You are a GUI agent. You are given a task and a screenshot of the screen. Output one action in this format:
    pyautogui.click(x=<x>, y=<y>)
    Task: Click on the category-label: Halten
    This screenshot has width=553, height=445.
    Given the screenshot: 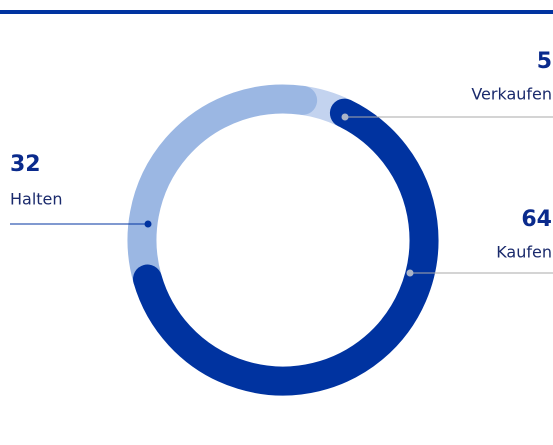 What is the action you would take?
    pyautogui.click(x=36, y=199)
    